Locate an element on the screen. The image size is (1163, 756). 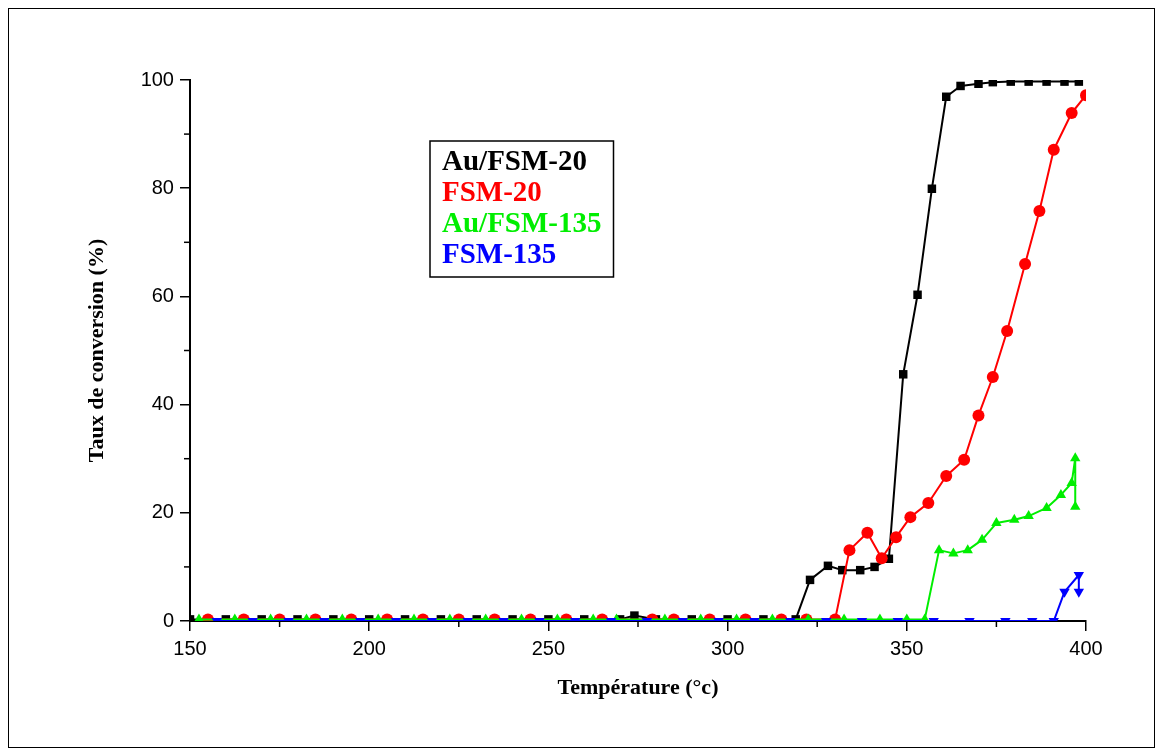
x-tick-label: 150 is located at coordinates (190, 647).